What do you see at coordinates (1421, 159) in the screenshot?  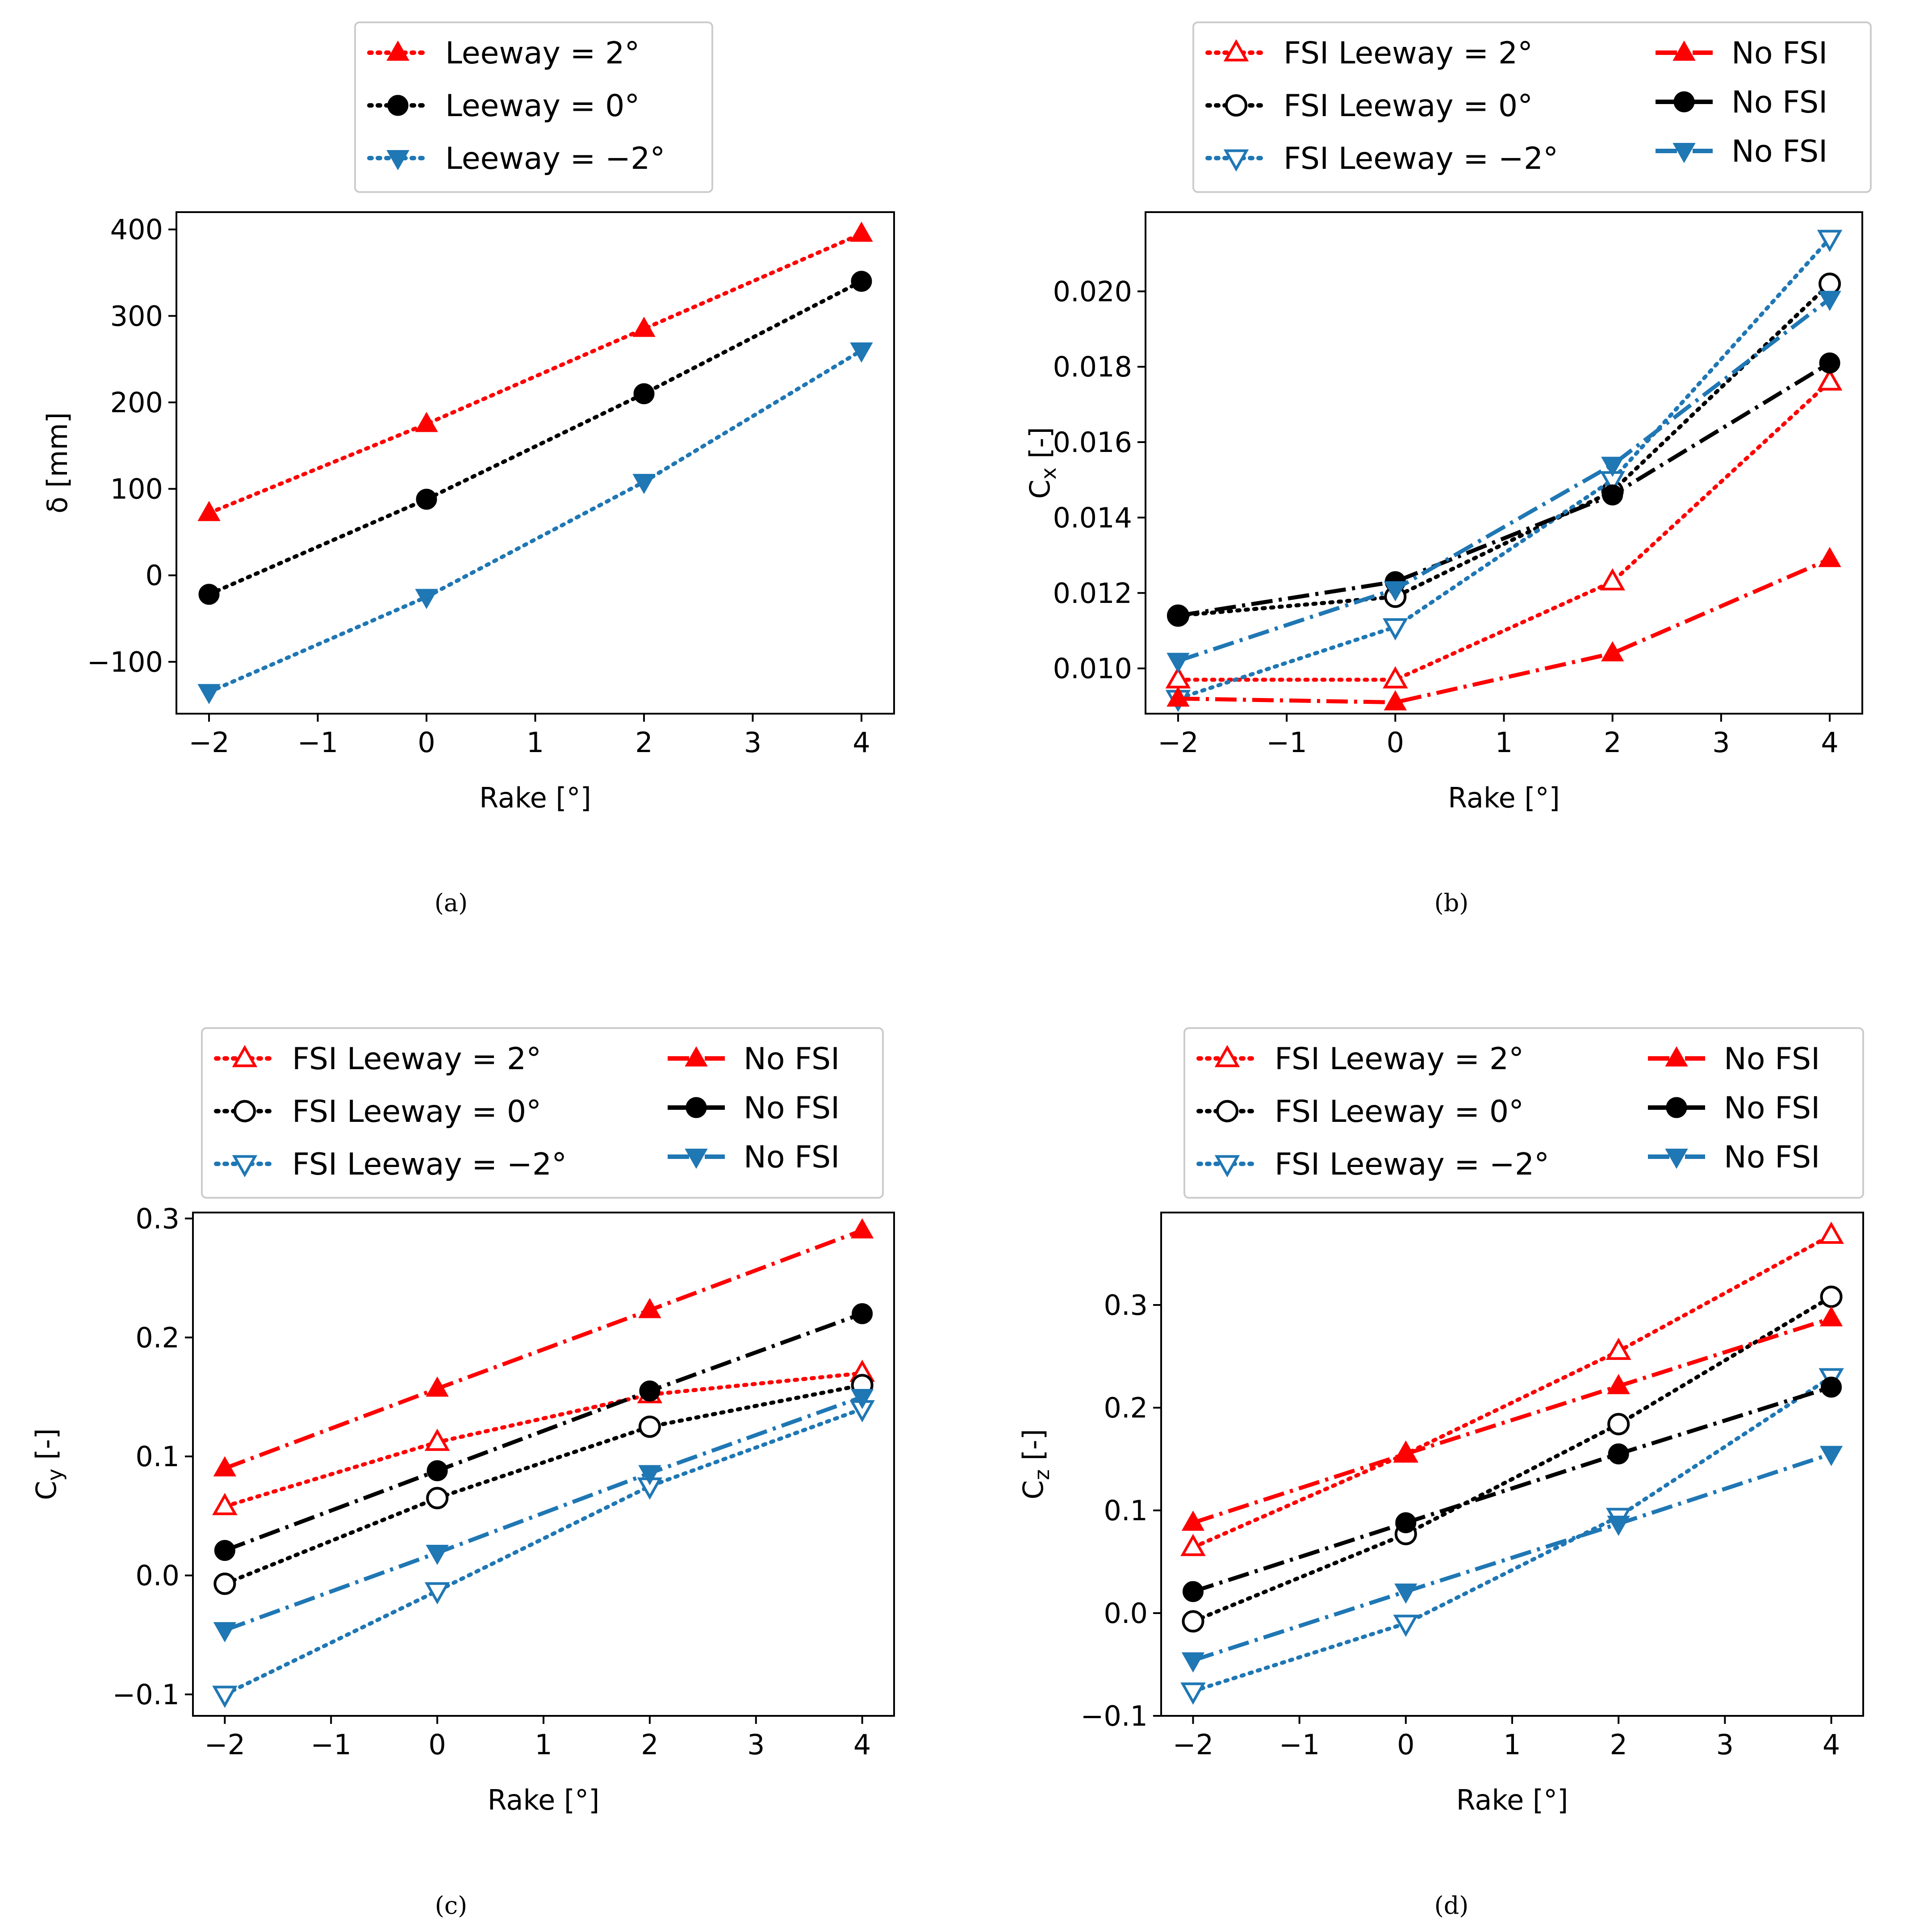 I see `legend-label: FSI Leeway = −2°` at bounding box center [1421, 159].